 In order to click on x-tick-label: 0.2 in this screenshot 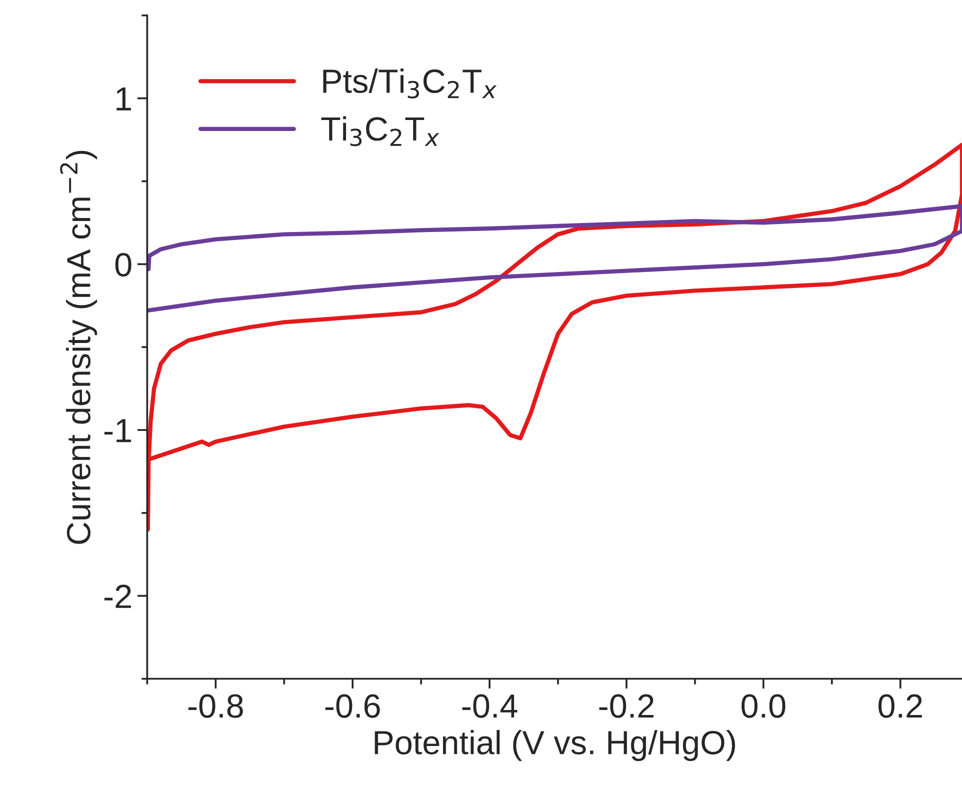, I will do `click(900, 706)`.